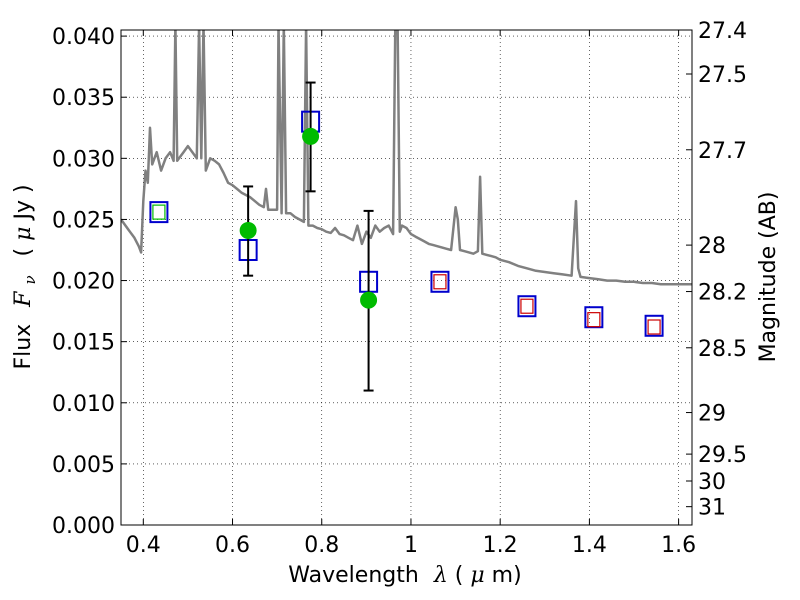  I want to click on y-tick-label: 0.035, so click(83, 98).